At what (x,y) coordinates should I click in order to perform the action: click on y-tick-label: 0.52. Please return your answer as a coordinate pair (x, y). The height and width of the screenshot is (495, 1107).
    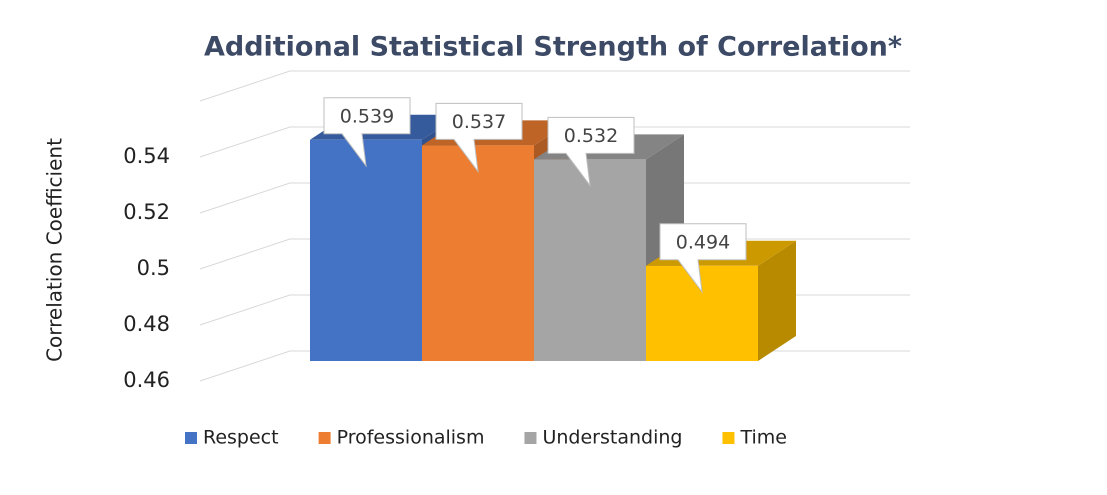
    Looking at the image, I should click on (146, 212).